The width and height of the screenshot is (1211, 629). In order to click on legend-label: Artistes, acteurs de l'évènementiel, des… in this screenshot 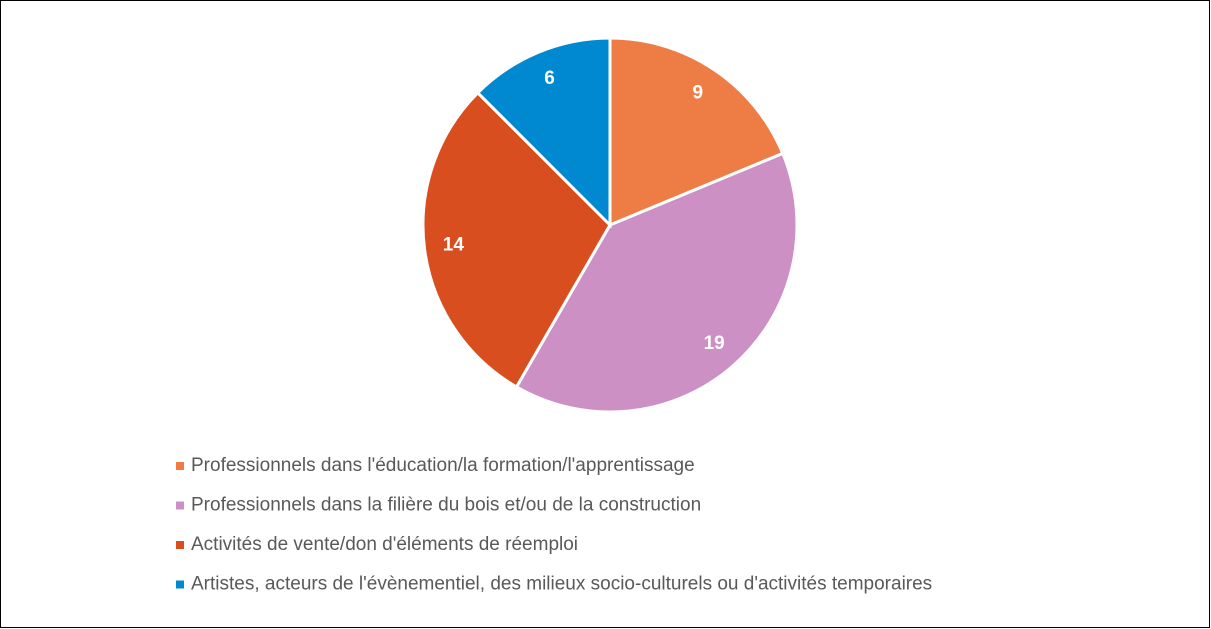, I will do `click(561, 584)`.